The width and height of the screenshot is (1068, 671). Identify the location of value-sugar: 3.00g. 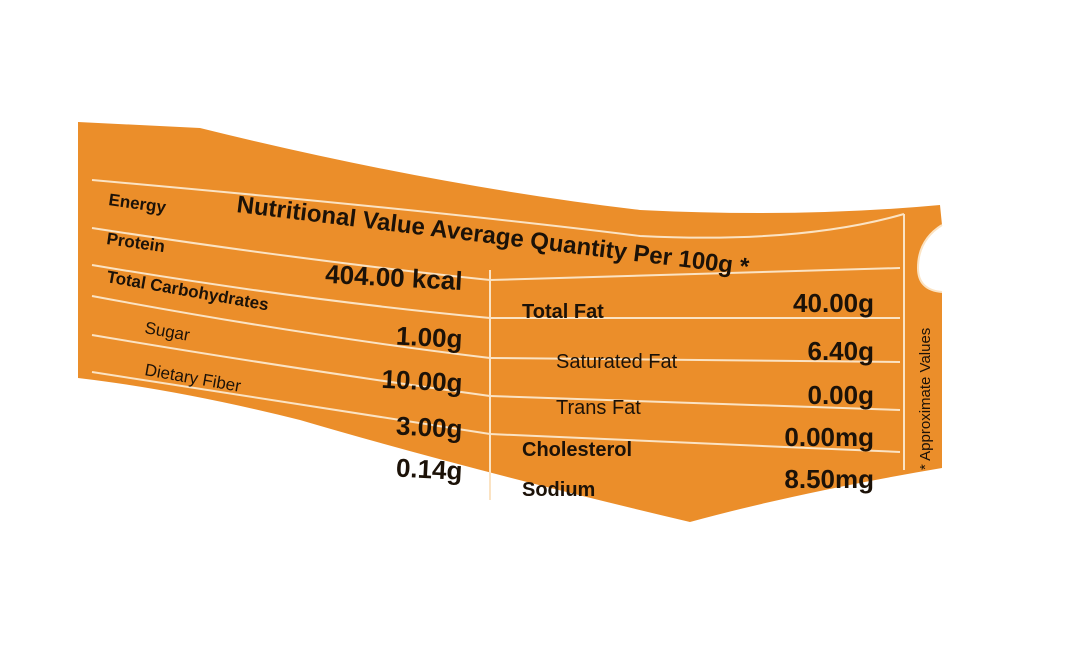
(429, 427).